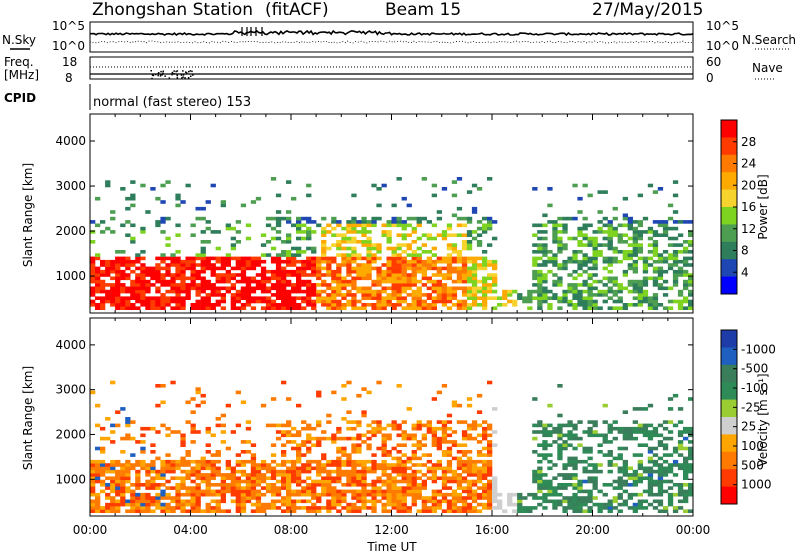 This screenshot has height=558, width=800. What do you see at coordinates (769, 40) in the screenshot?
I see `nsearch-label: N.Search` at bounding box center [769, 40].